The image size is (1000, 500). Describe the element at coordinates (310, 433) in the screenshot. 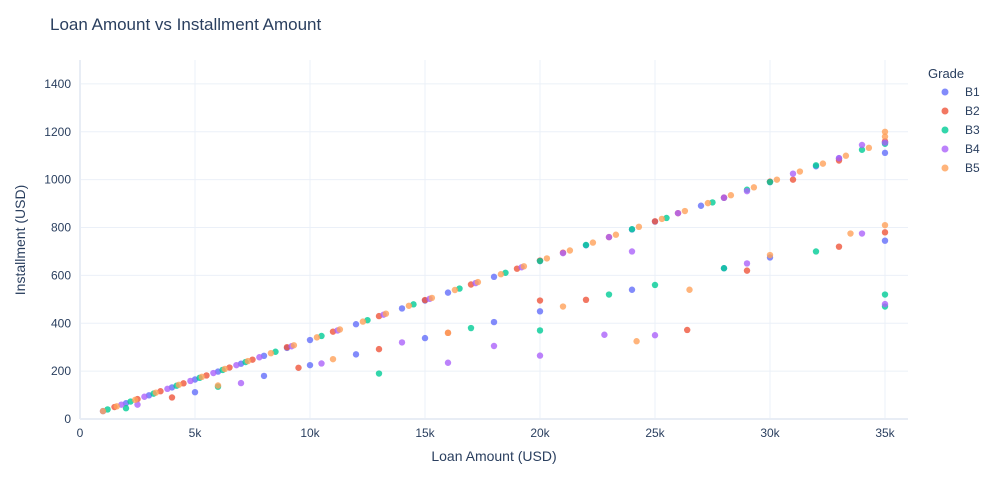

I see `x-tick-label: 10k` at that location.